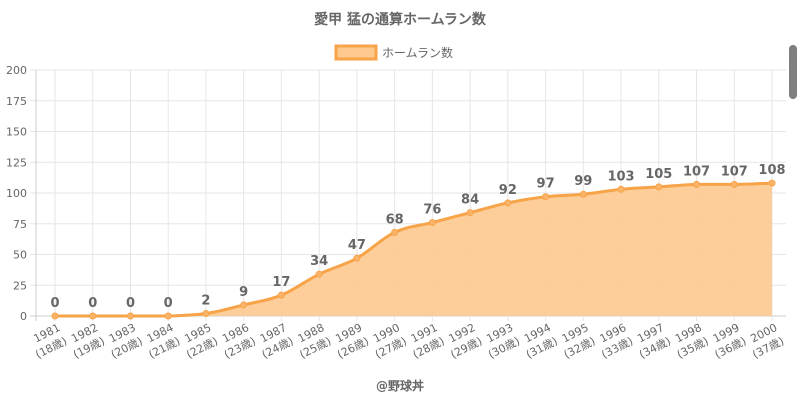  I want to click on legend-label: ホームラン数, so click(417, 52).